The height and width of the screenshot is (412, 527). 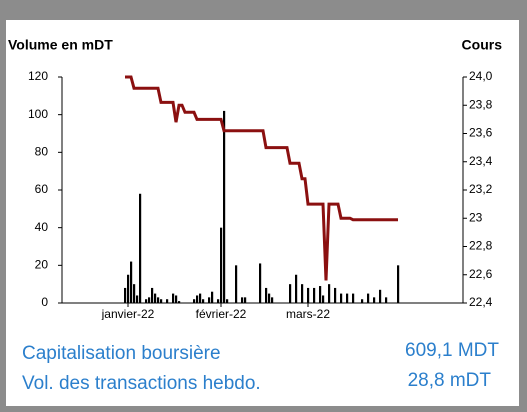 What do you see at coordinates (121, 353) in the screenshot?
I see `stat-label: Capitalisation boursière` at bounding box center [121, 353].